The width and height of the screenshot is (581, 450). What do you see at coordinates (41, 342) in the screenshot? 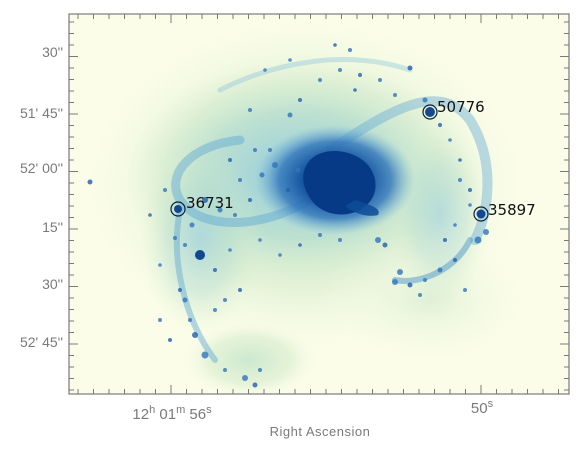
I see `y-tick-label: 52' 45''` at bounding box center [41, 342].